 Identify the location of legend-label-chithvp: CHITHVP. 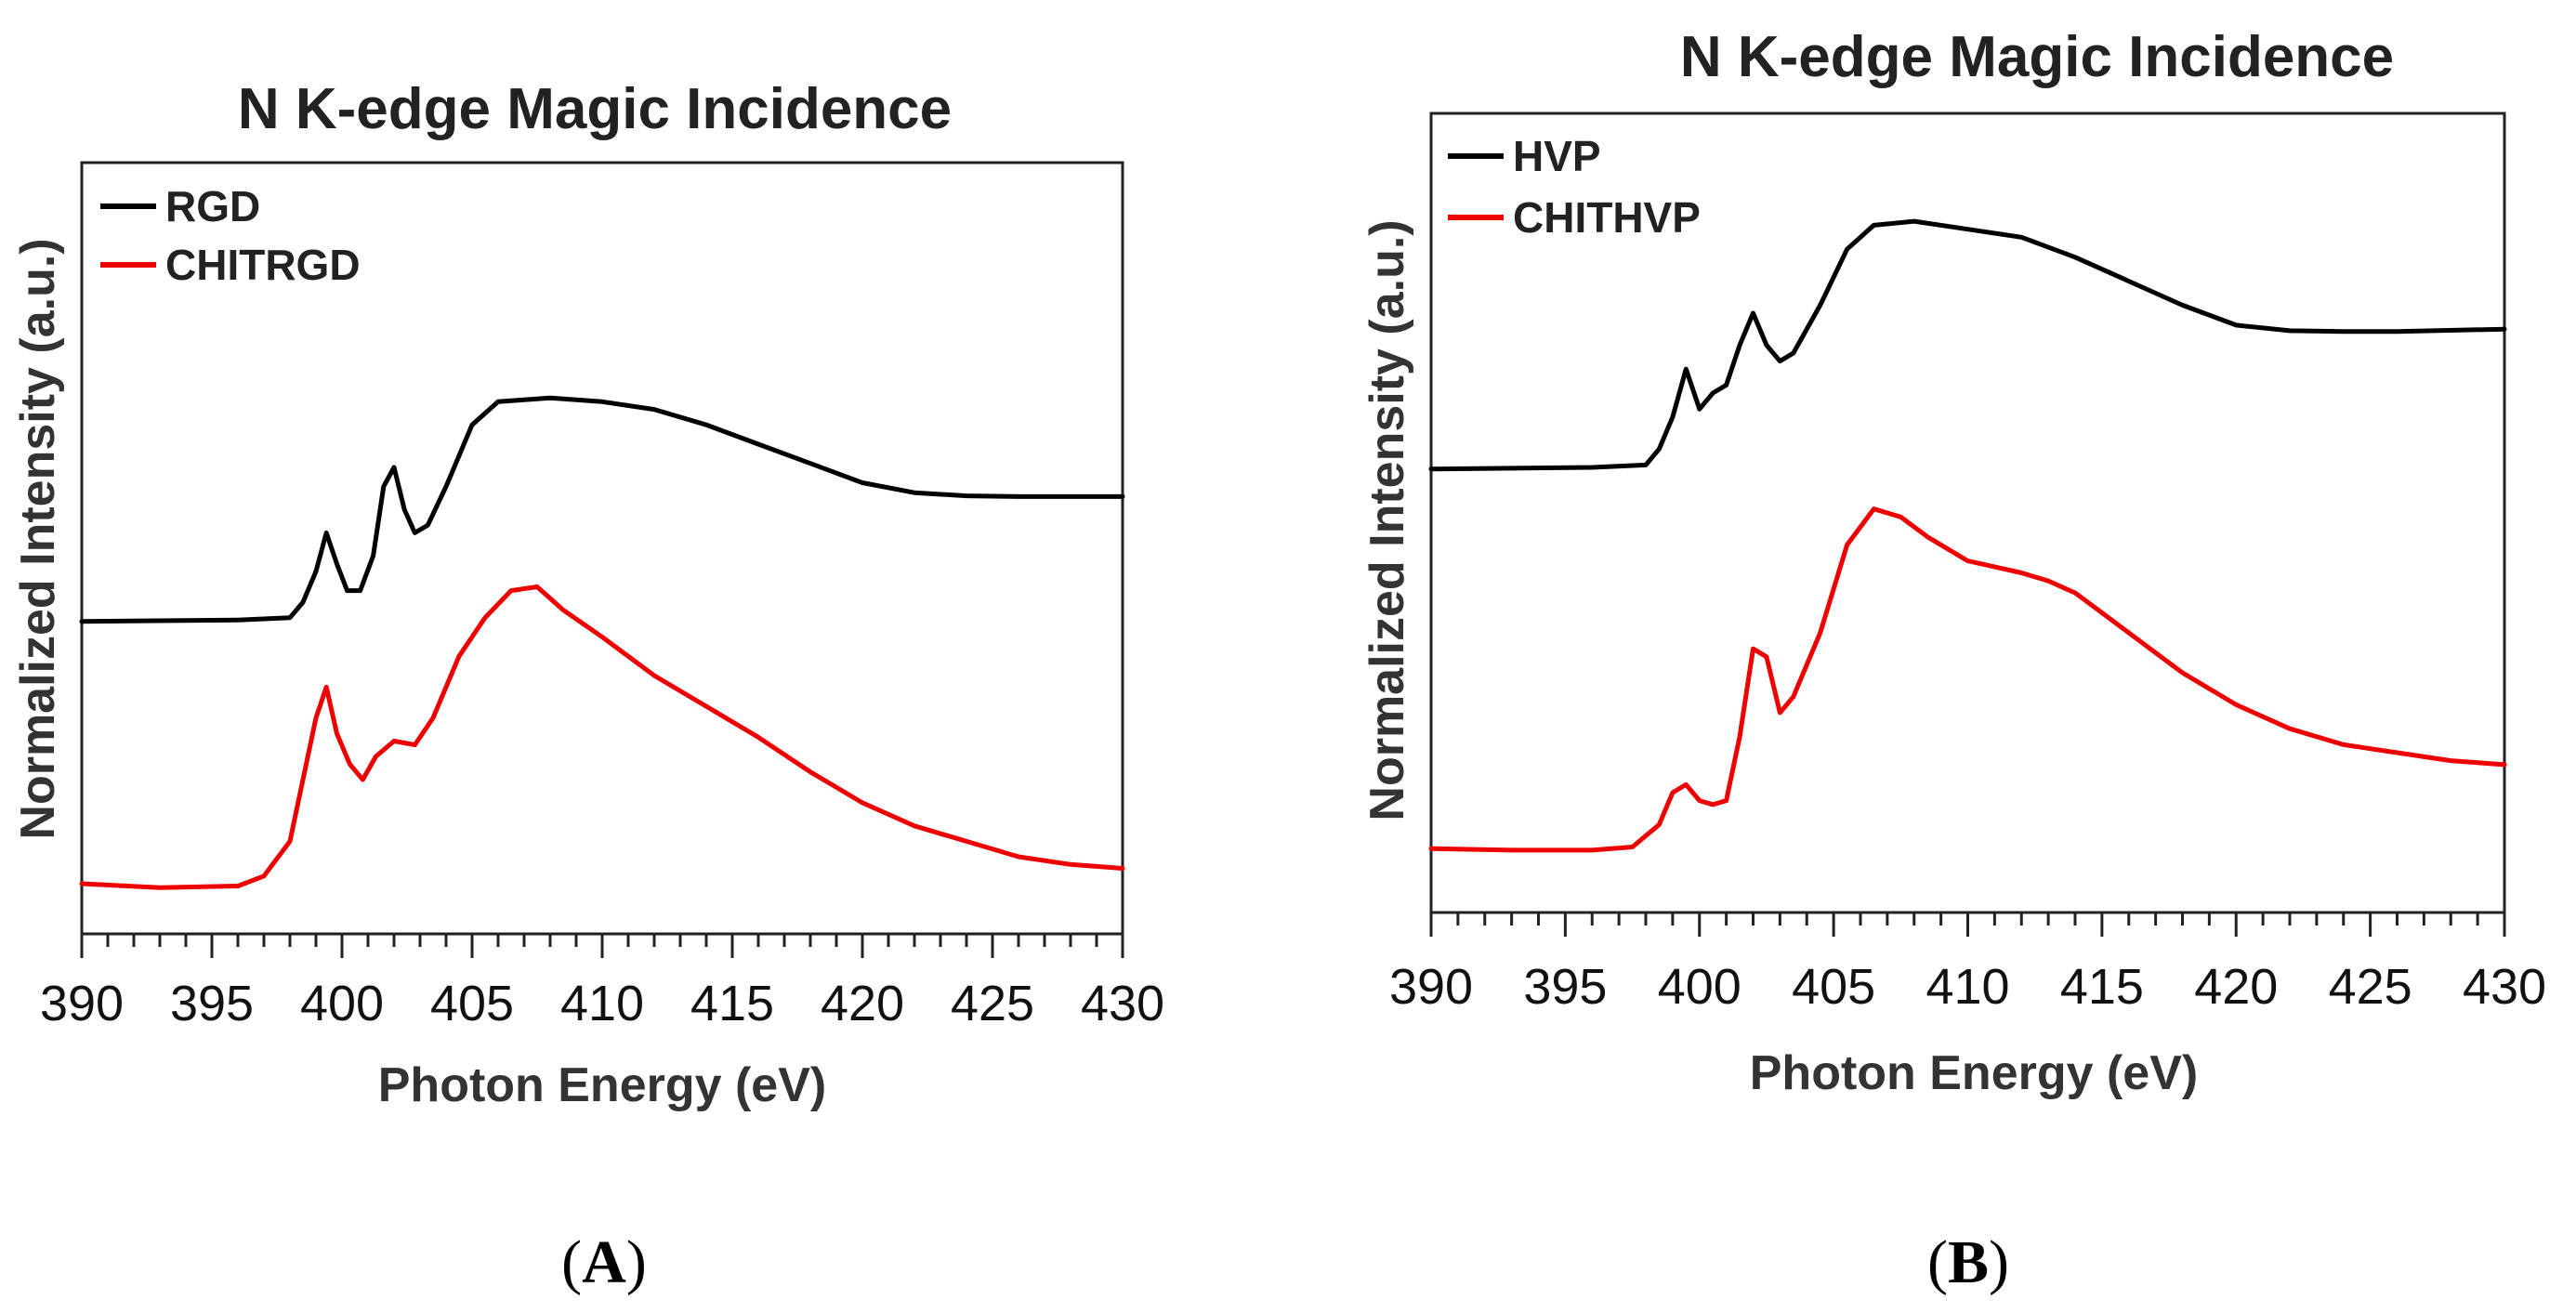
(1607, 217).